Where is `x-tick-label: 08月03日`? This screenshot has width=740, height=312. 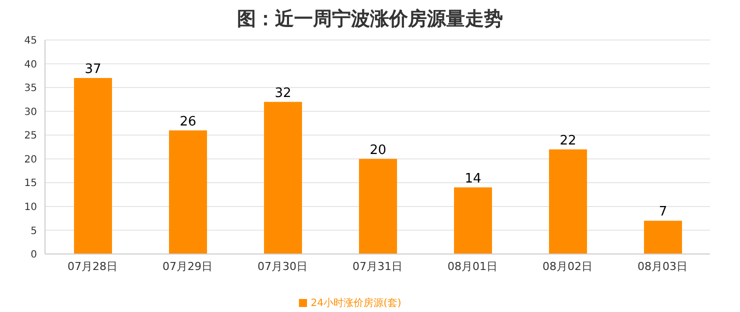 x-tick-label: 08月03日 is located at coordinates (663, 266).